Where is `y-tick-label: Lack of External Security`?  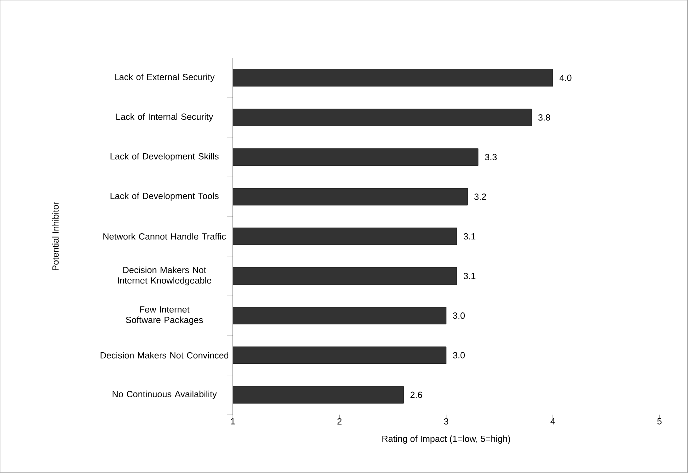 y-tick-label: Lack of External Security is located at coordinates (165, 78).